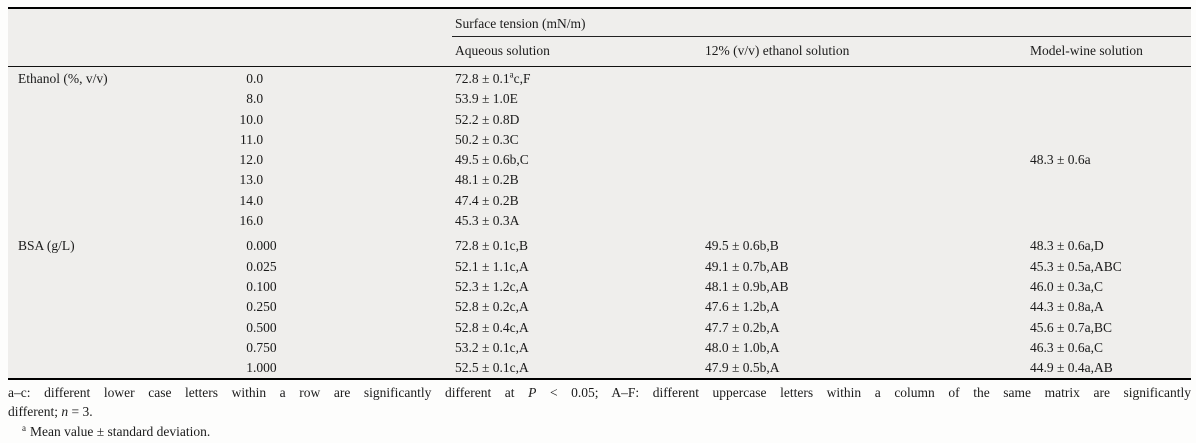 The height and width of the screenshot is (443, 1196). What do you see at coordinates (599, 160) in the screenshot?
I see `table-row: 12.0 49.5 ± 0.6b,C 48.3 ± 0.6a` at bounding box center [599, 160].